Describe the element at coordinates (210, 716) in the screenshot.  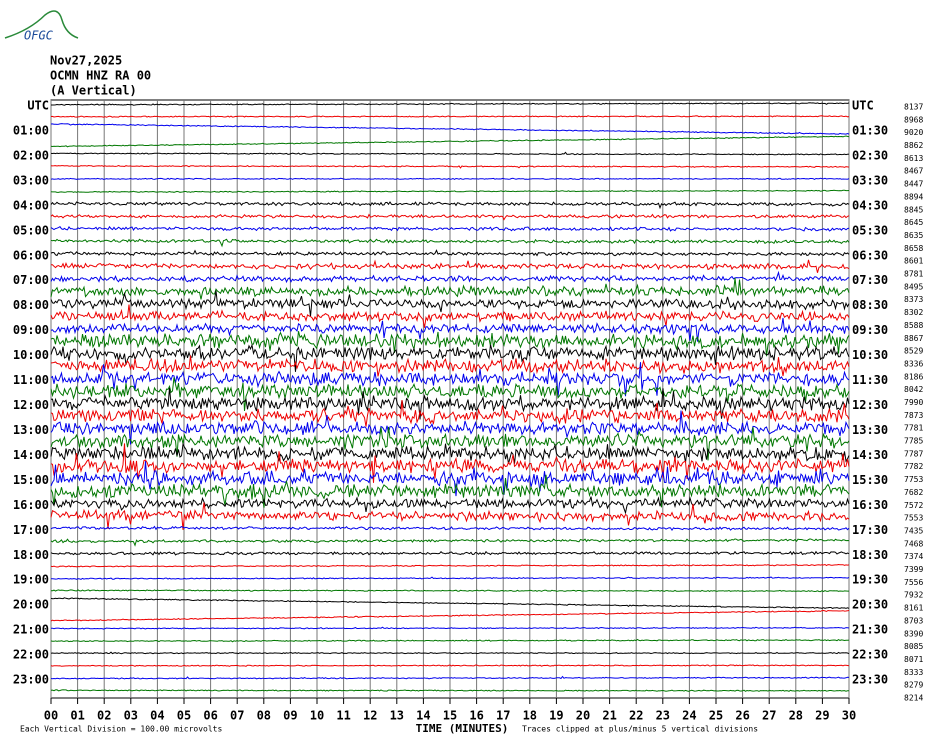
I see `x-tick-label: 06` at that location.